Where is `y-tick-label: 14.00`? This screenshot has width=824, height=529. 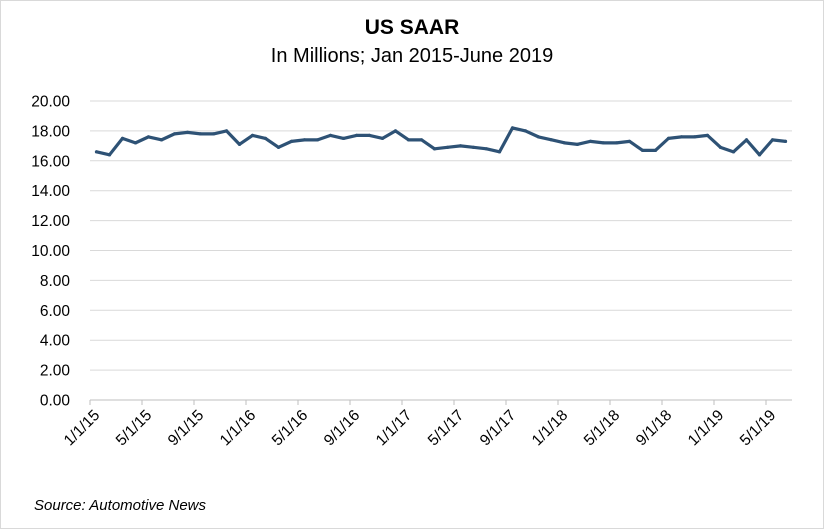
y-tick-label: 14.00 is located at coordinates (50, 191).